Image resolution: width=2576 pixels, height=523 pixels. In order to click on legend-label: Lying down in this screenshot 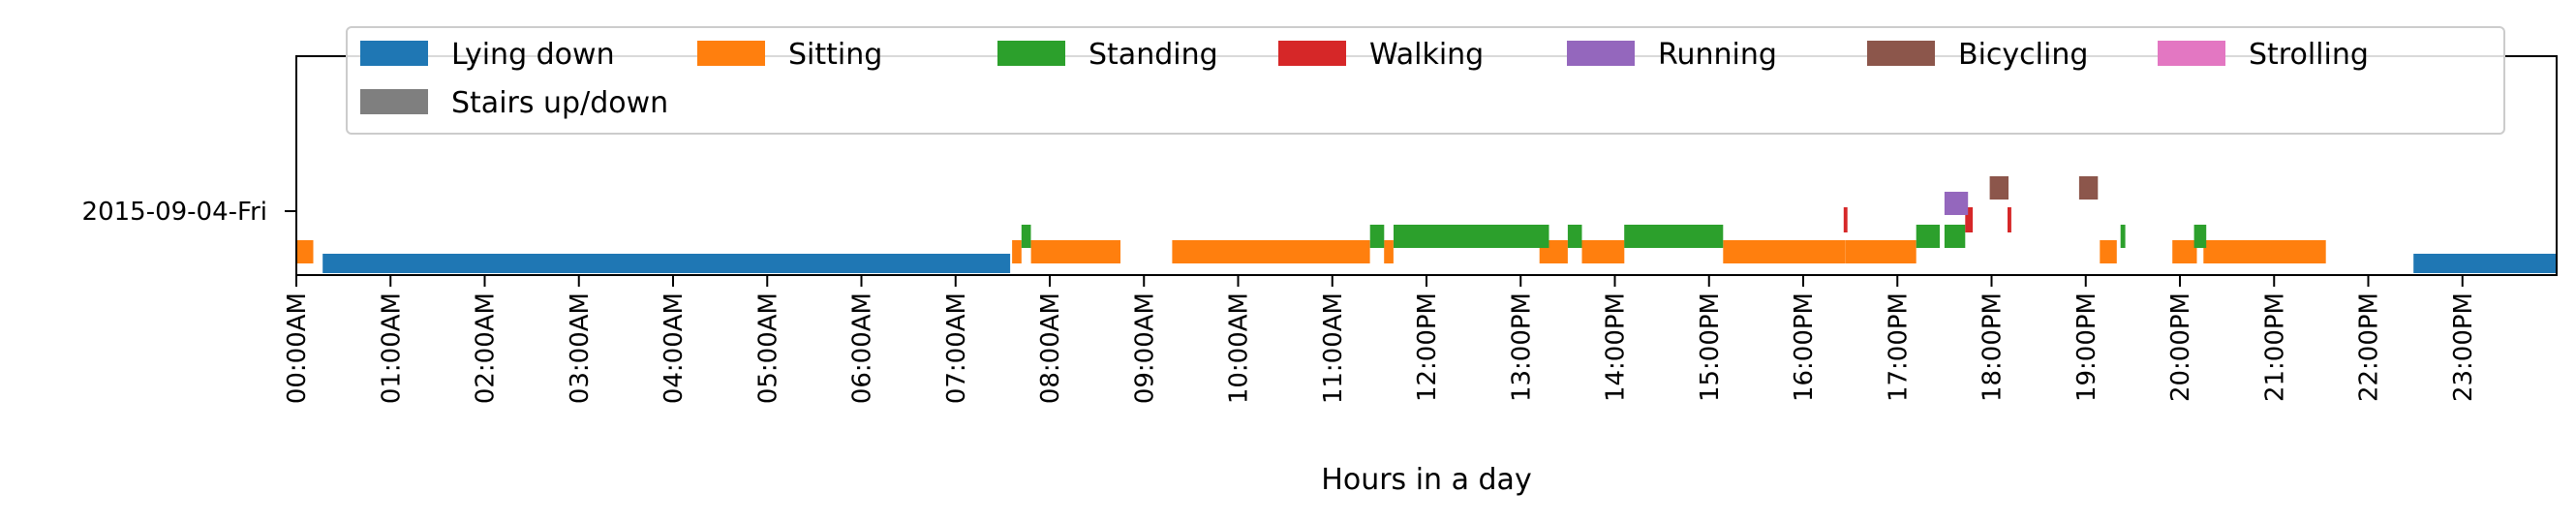, I will do `click(533, 55)`.